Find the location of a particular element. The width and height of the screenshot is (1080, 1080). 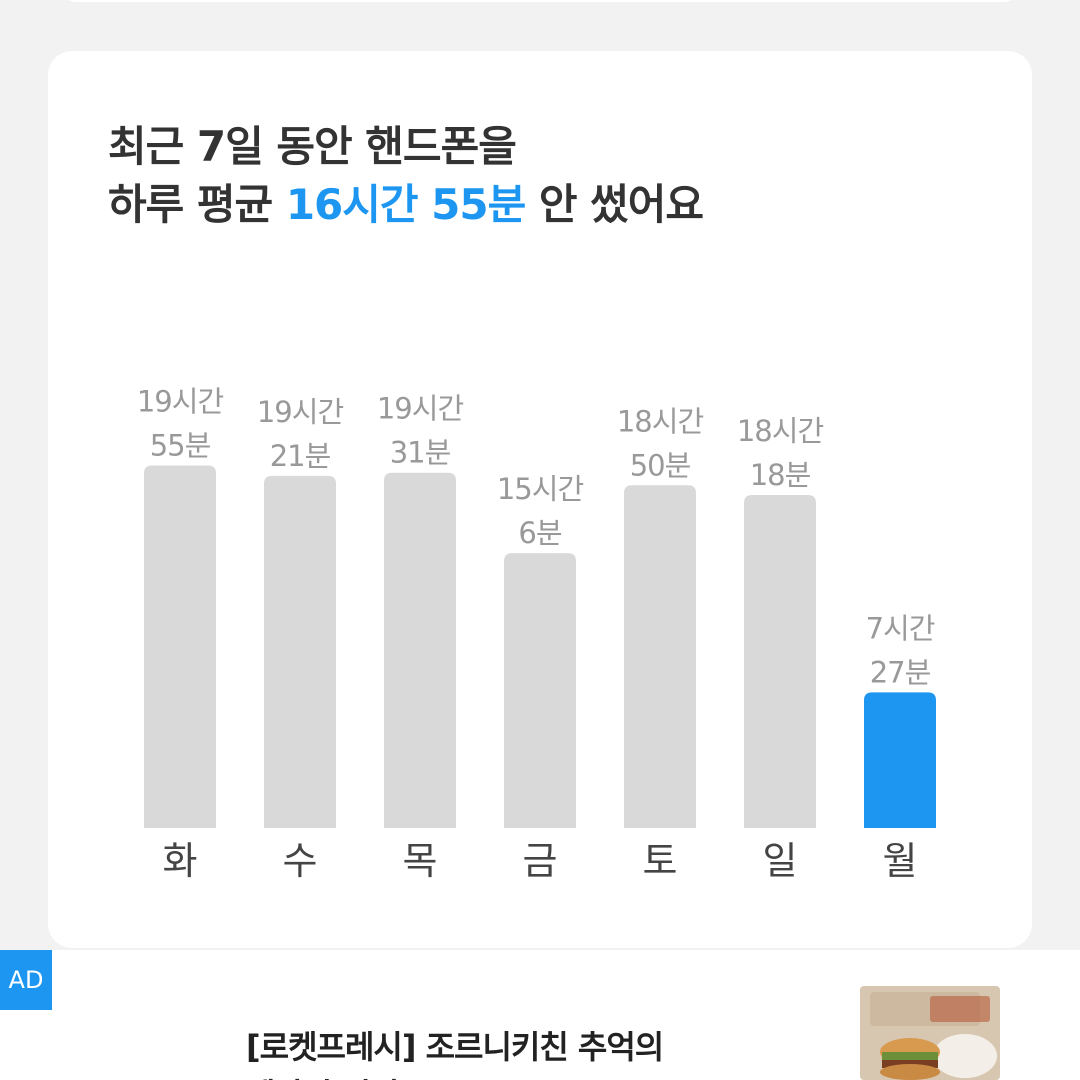

ad-title-line2: 옛날식 버거 is located at coordinates (322, 1075).